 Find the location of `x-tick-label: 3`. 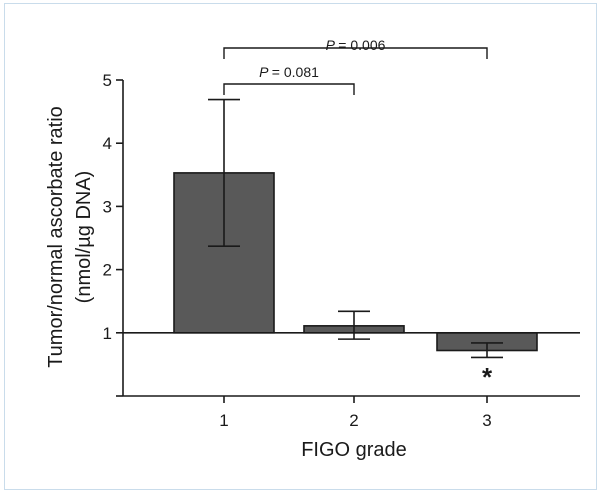

x-tick-label: 3 is located at coordinates (486, 420).